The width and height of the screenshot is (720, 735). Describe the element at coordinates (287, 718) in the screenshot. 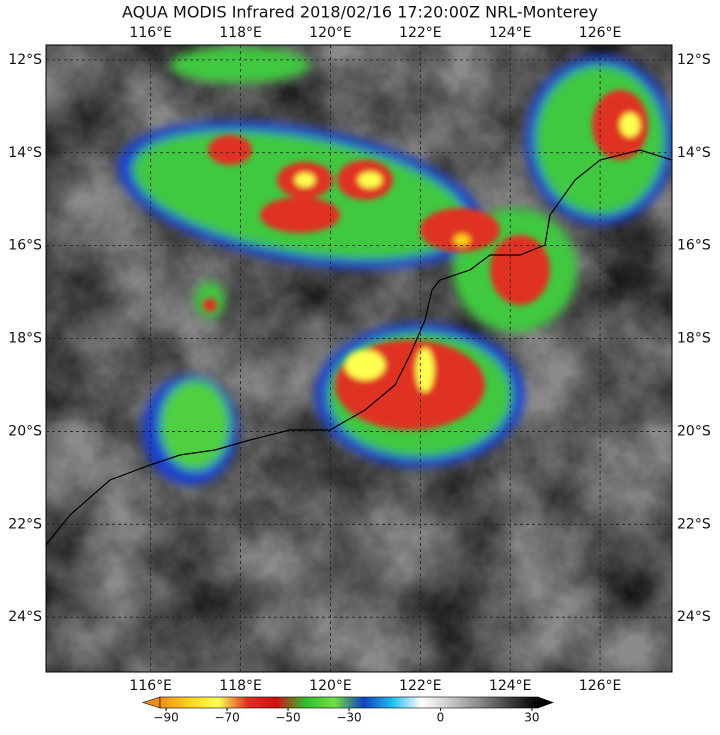

I see `colorbar-label: −50` at that location.